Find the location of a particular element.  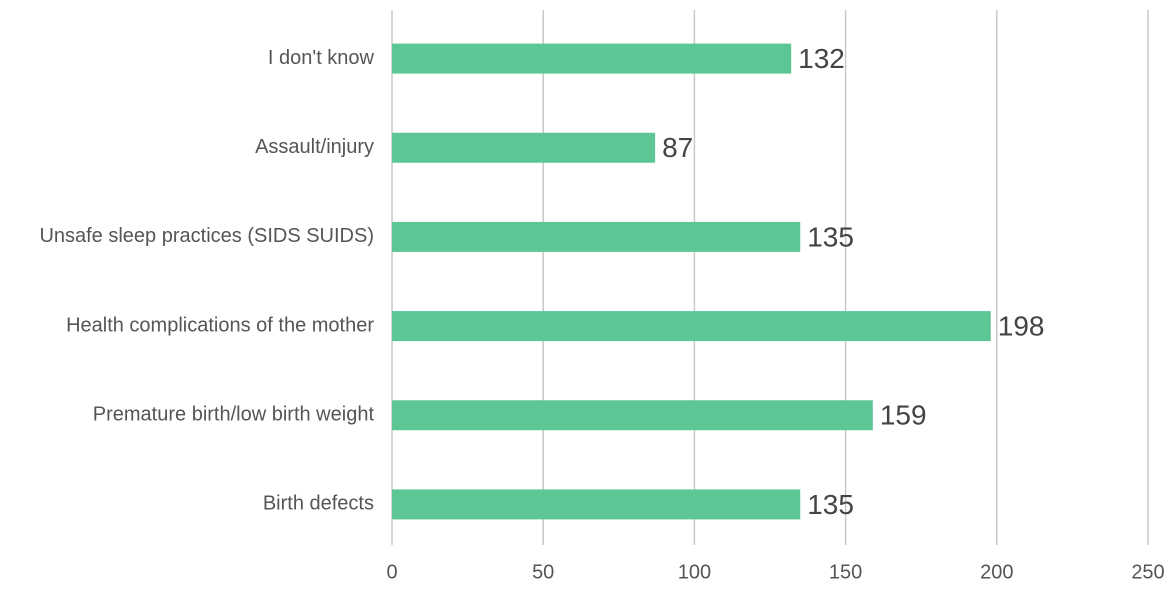

x-tick-label: 100 is located at coordinates (694, 572).